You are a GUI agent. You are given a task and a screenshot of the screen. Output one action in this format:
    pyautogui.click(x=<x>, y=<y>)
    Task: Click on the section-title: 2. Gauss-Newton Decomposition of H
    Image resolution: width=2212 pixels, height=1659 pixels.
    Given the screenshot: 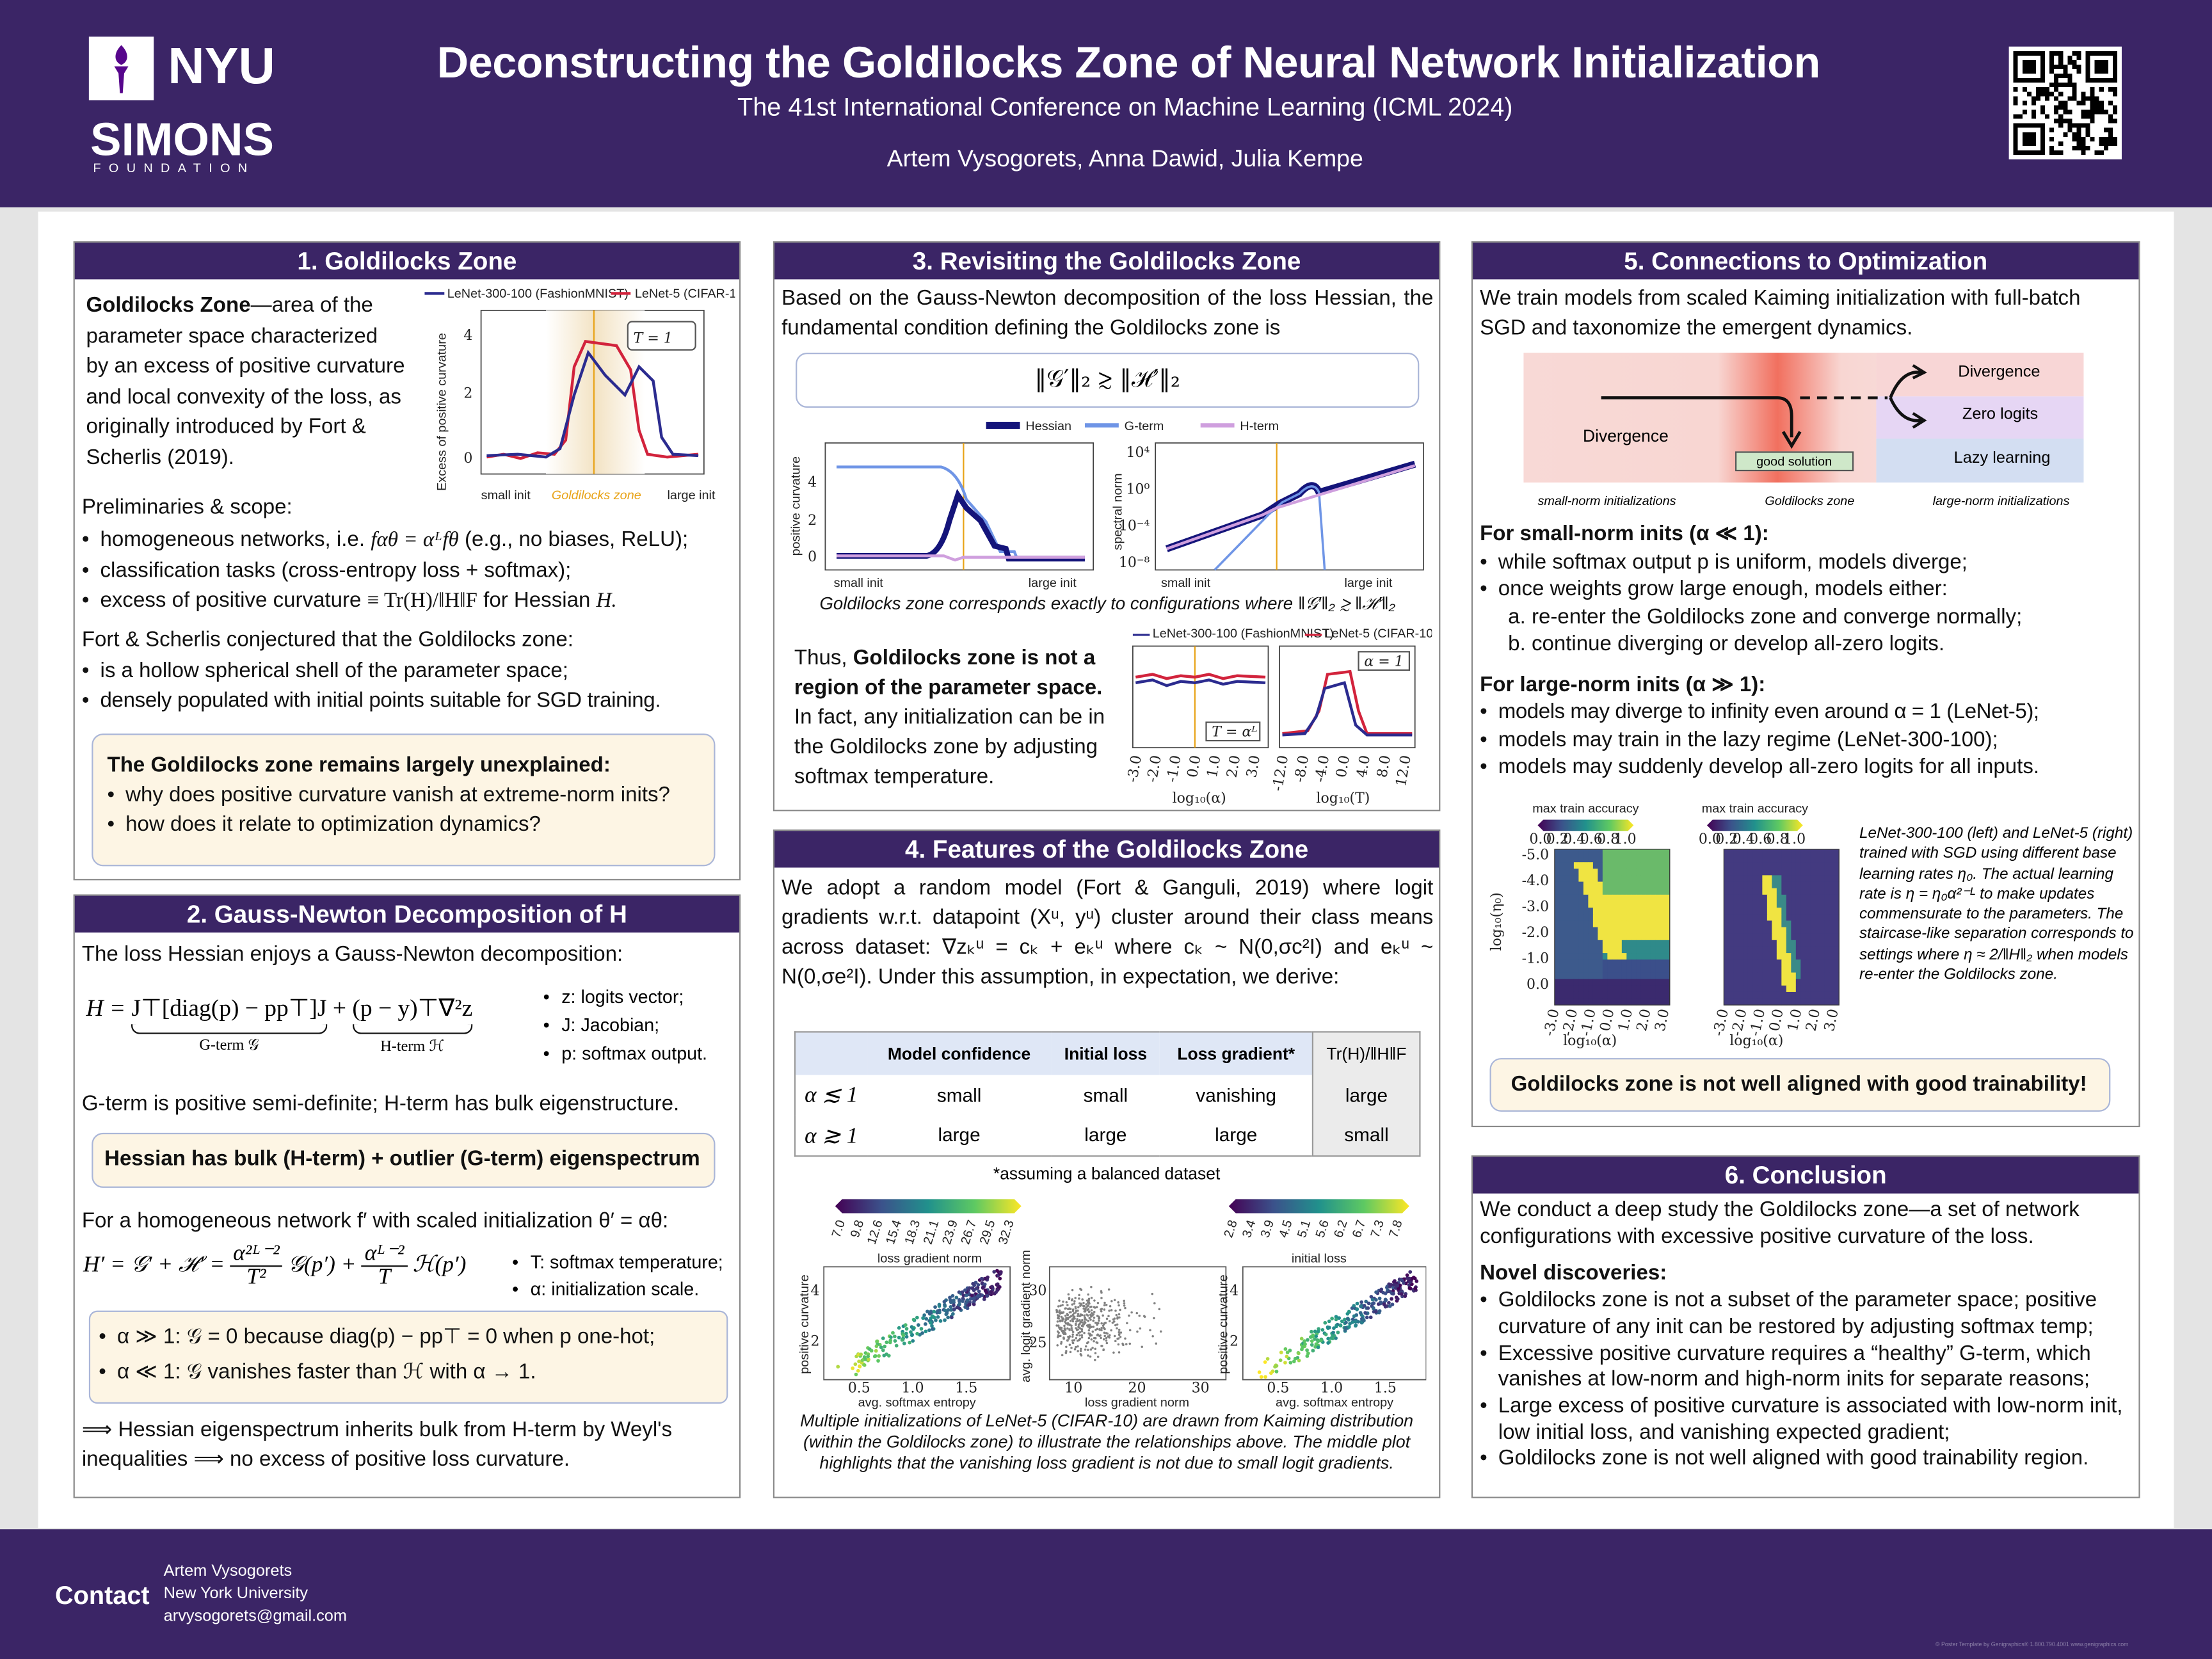 What is the action you would take?
    pyautogui.click(x=406, y=914)
    